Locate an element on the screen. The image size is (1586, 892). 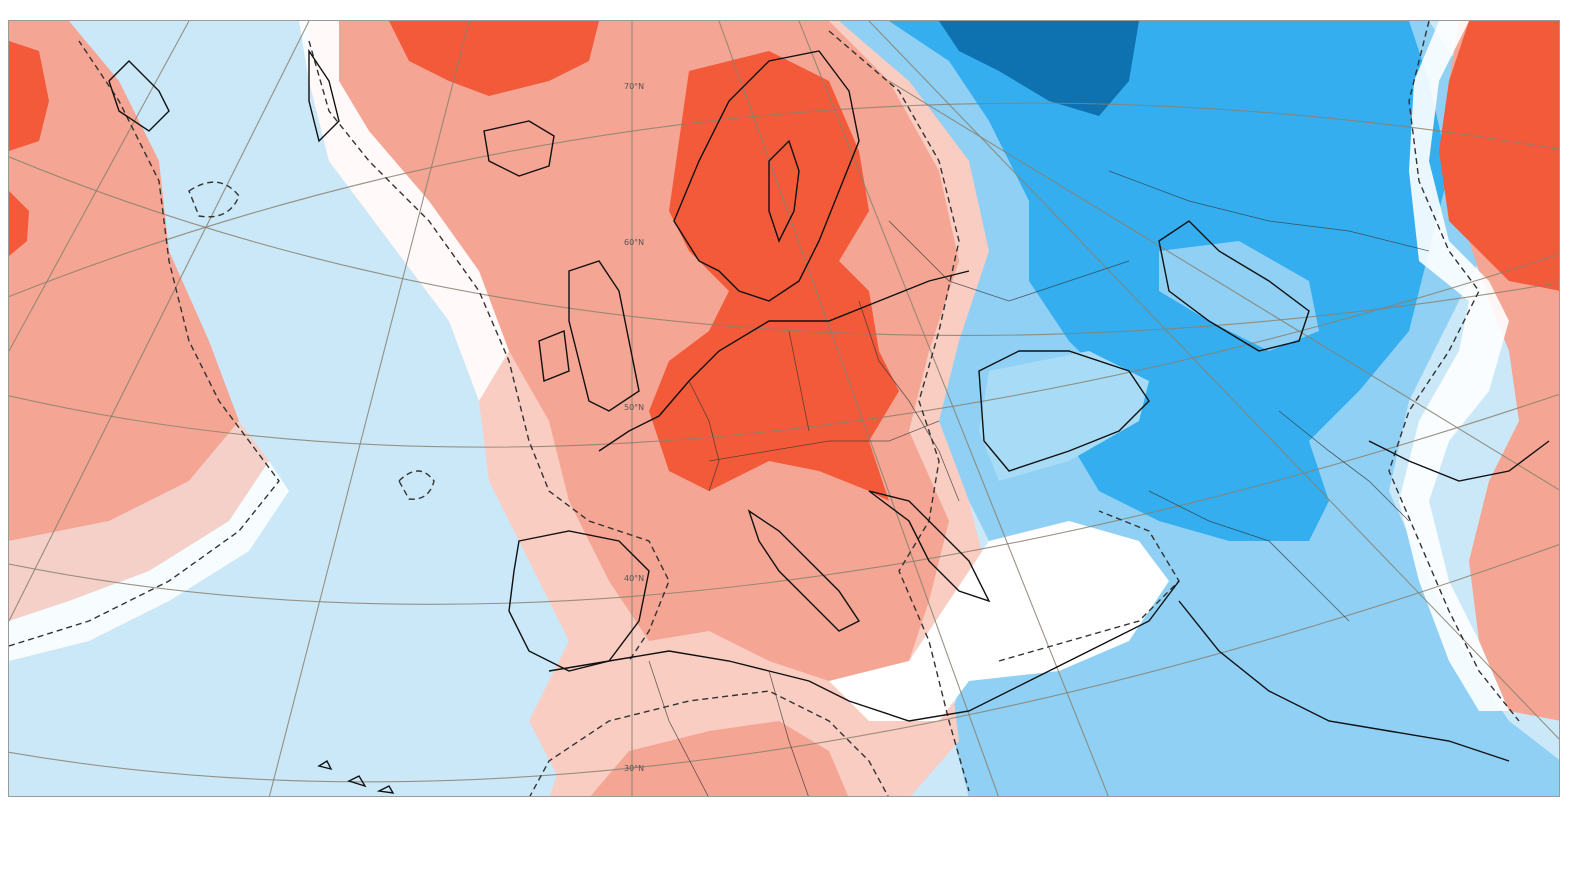
lat-label-30n: 30°N is located at coordinates (634, 768).